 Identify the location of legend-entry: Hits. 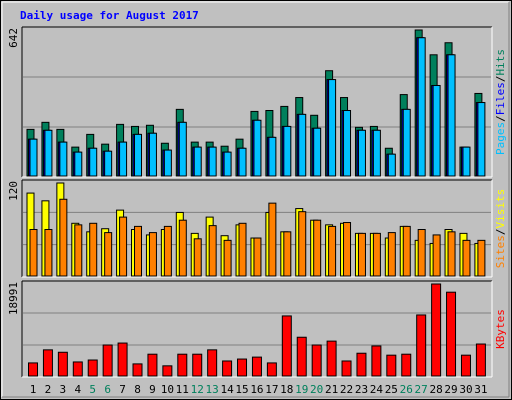
(500, 62).